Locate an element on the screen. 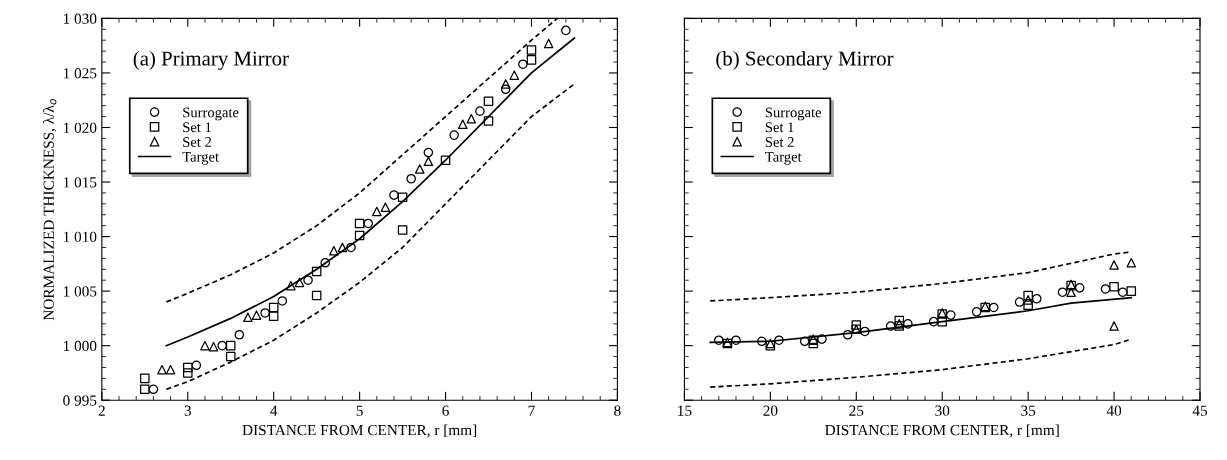 This screenshot has width=1227, height=460. x-tick-label: 3 is located at coordinates (187, 410).